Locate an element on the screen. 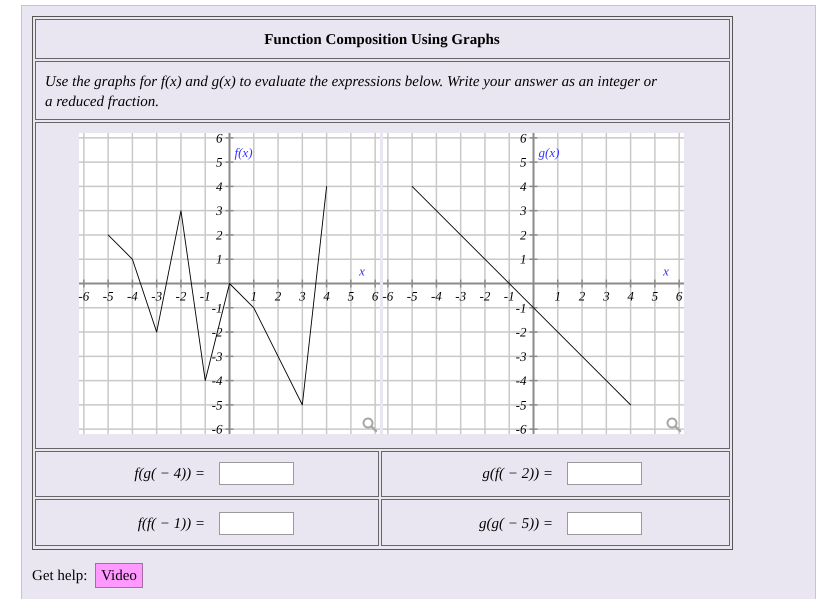  y-axis-title: f(x) is located at coordinates (243, 152).